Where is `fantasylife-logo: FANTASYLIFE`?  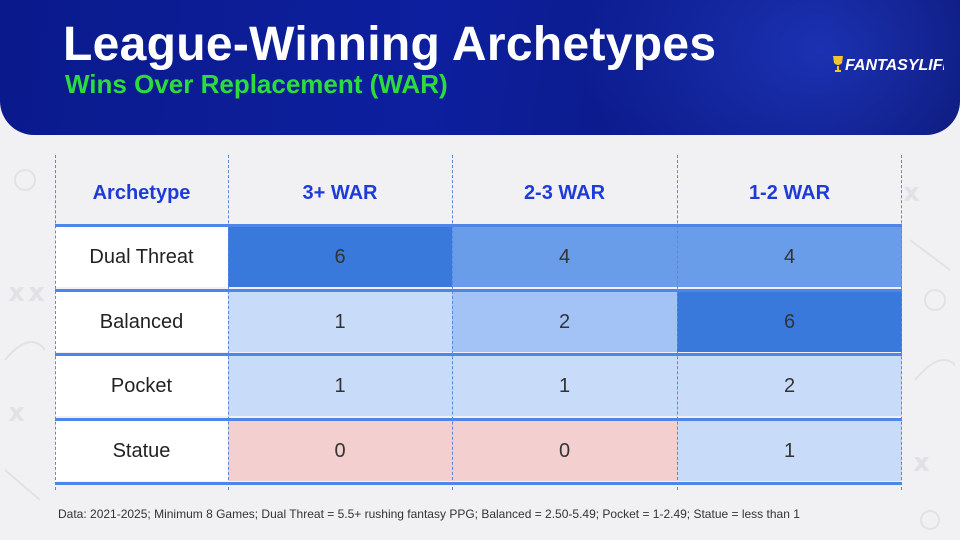 fantasylife-logo: FANTASYLIFE is located at coordinates (888, 65).